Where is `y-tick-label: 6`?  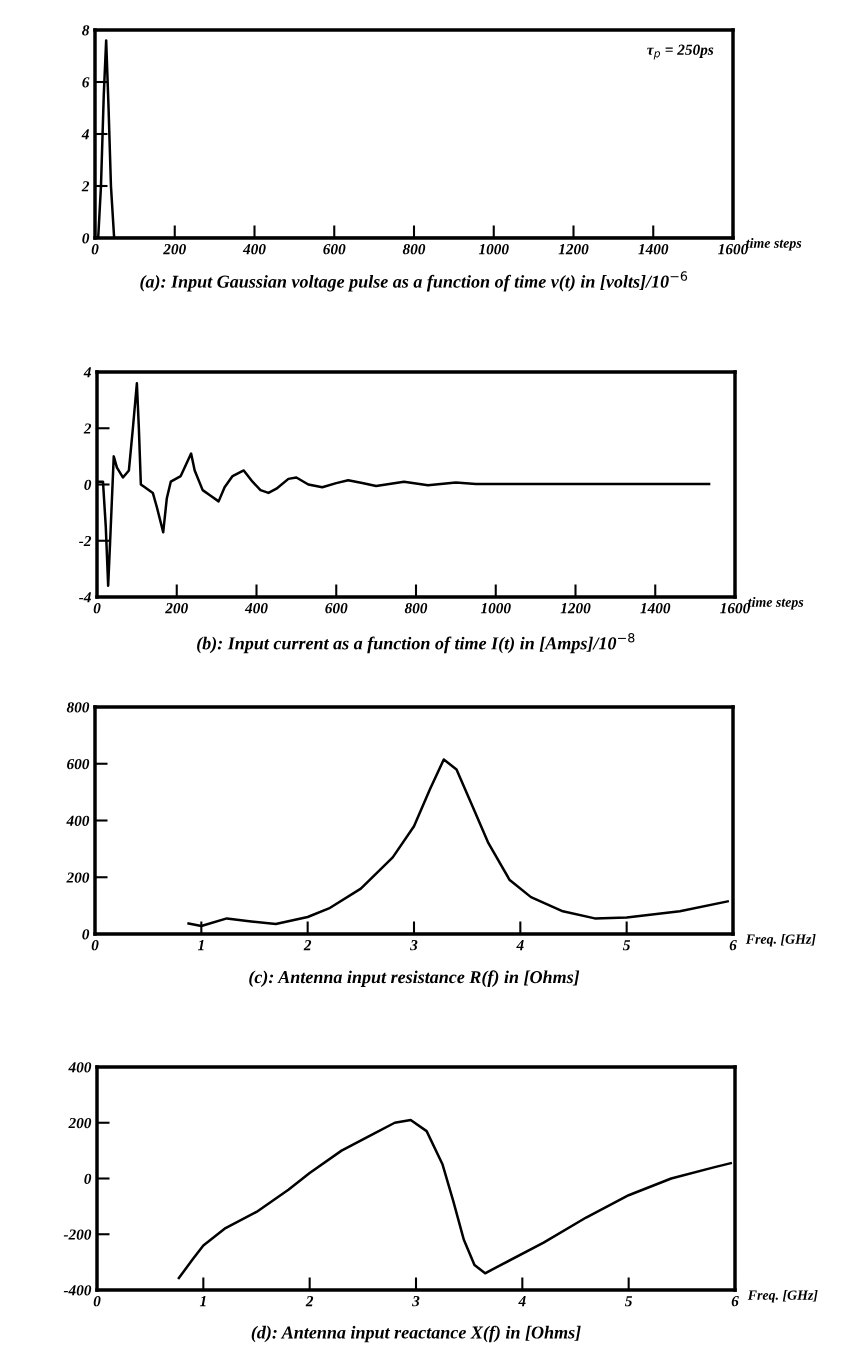
y-tick-label: 6 is located at coordinates (86, 82).